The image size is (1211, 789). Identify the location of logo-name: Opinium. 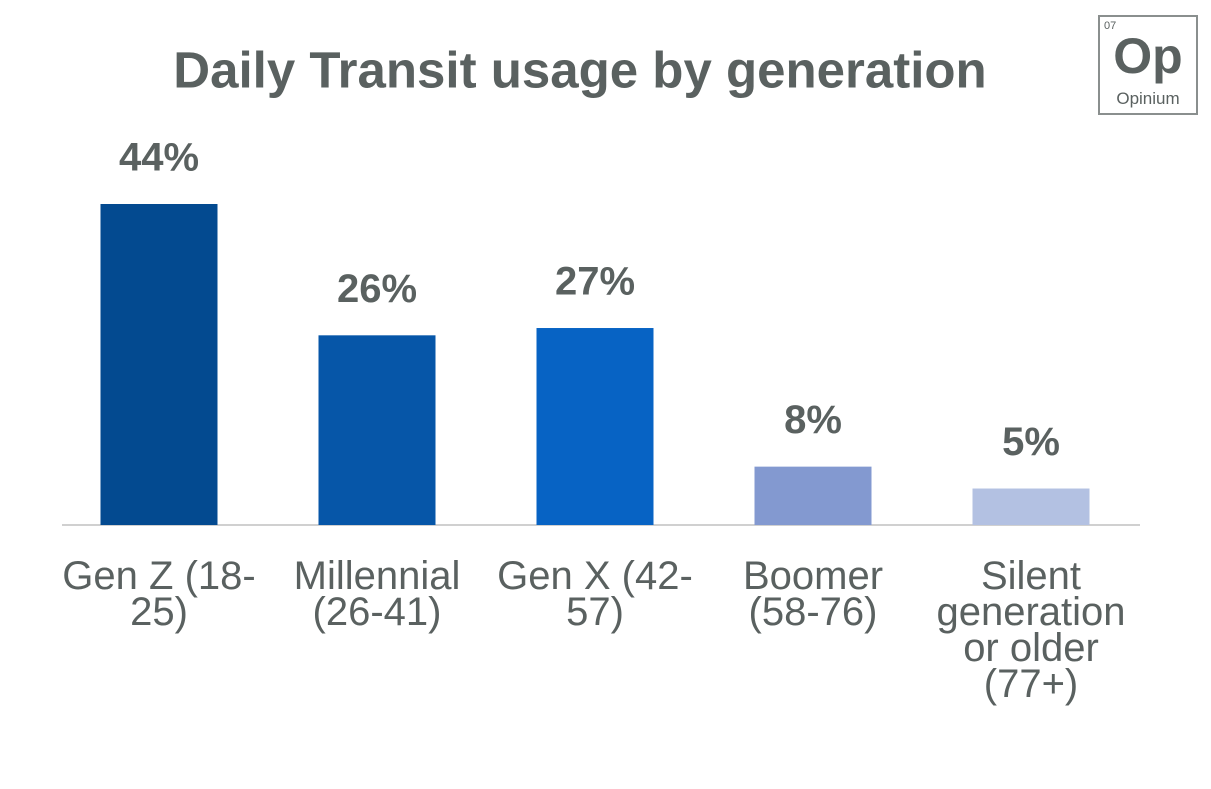
(1148, 98).